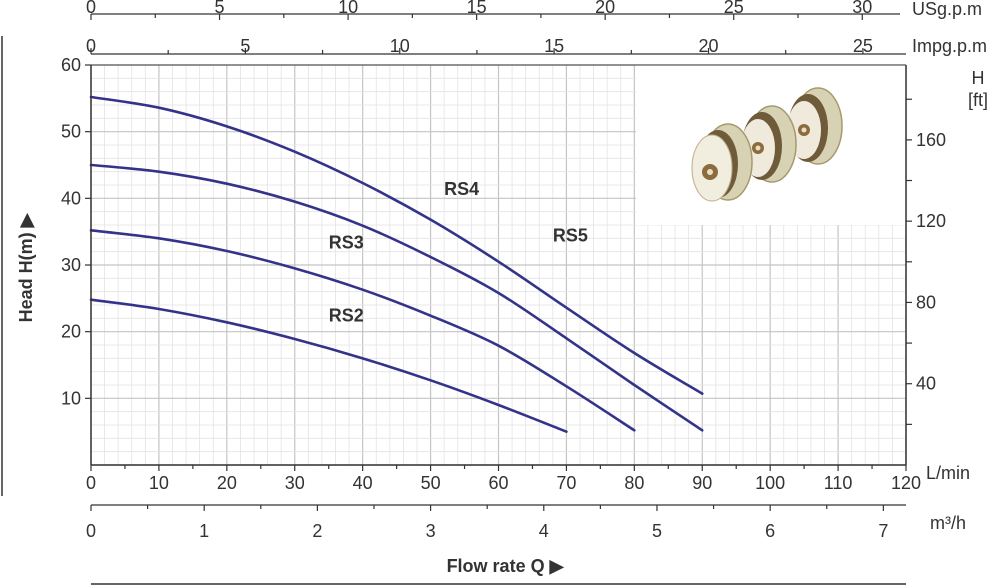 This screenshot has width=1000, height=587. What do you see at coordinates (554, 46) in the screenshot?
I see `imp-gpm-tick-label: 15` at bounding box center [554, 46].